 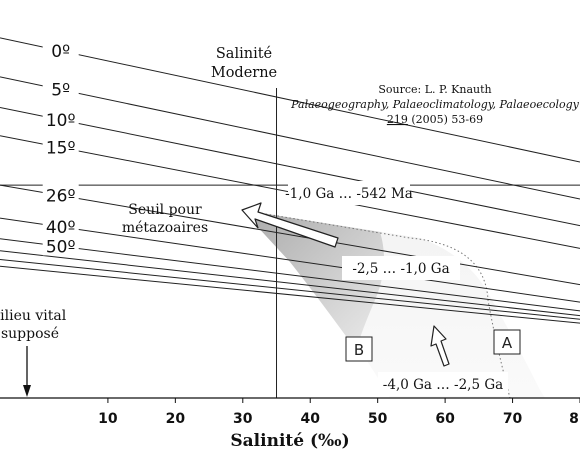 I want to click on era-3-label-bg, so click(x=443, y=384).